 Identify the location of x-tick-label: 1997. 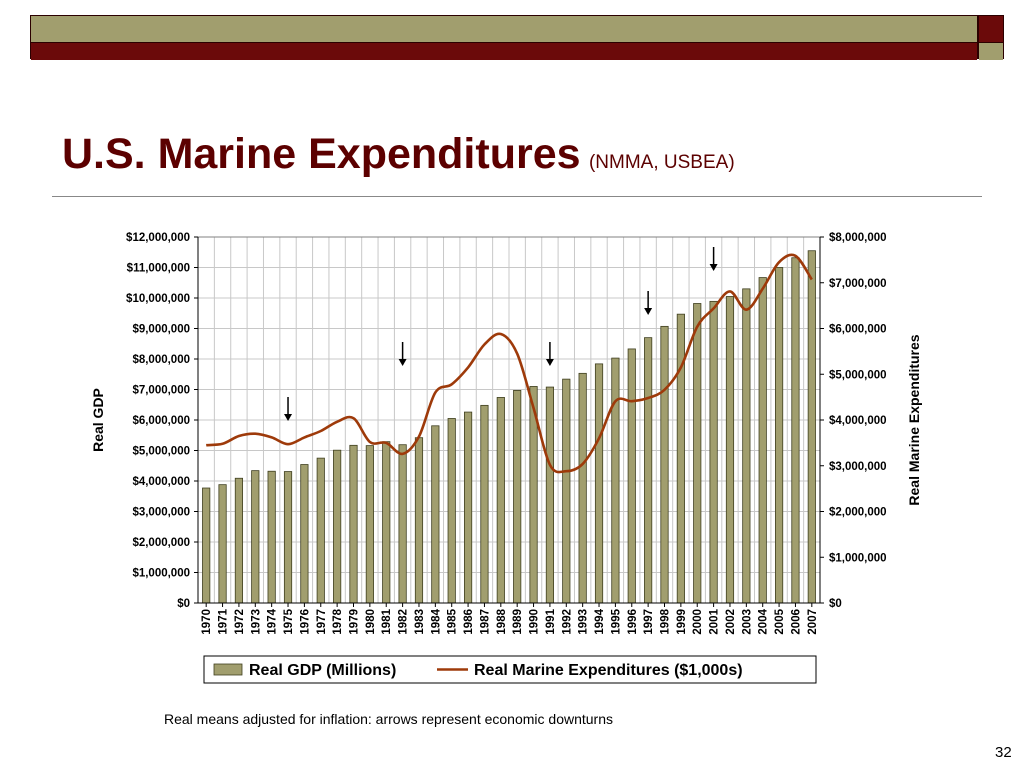
(649, 622).